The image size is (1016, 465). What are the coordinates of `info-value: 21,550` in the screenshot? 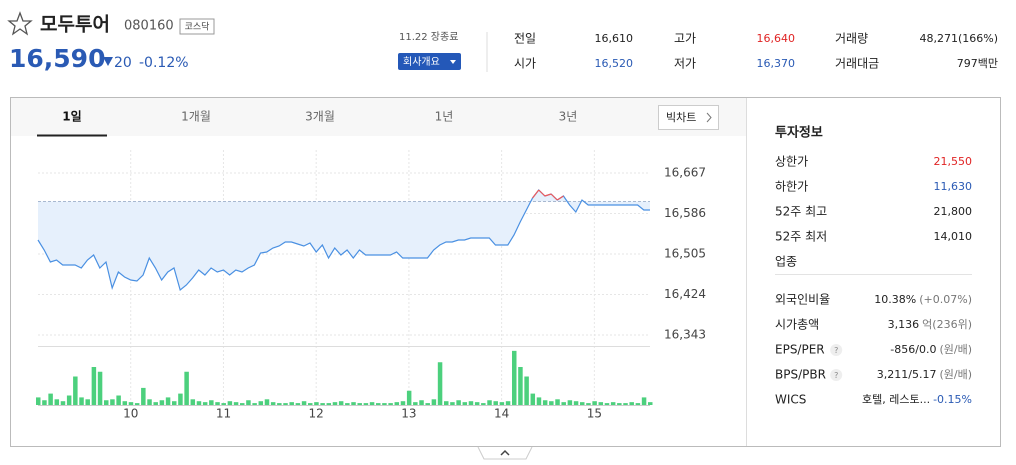 It's located at (953, 161).